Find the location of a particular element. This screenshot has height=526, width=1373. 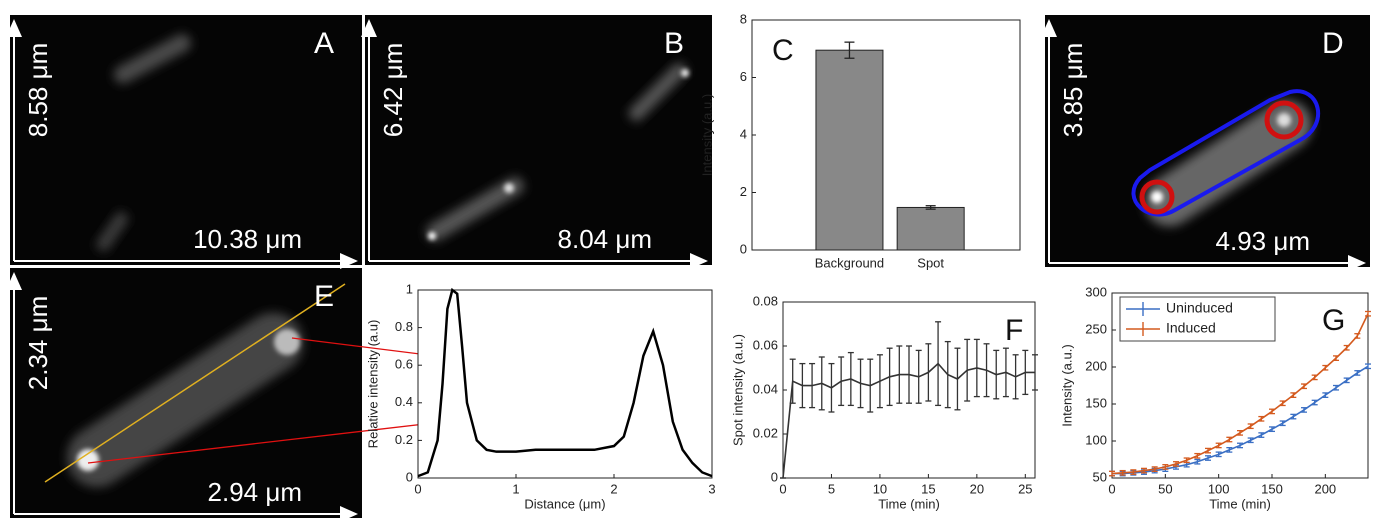

x-tick-label: Spot is located at coordinates (930, 262).